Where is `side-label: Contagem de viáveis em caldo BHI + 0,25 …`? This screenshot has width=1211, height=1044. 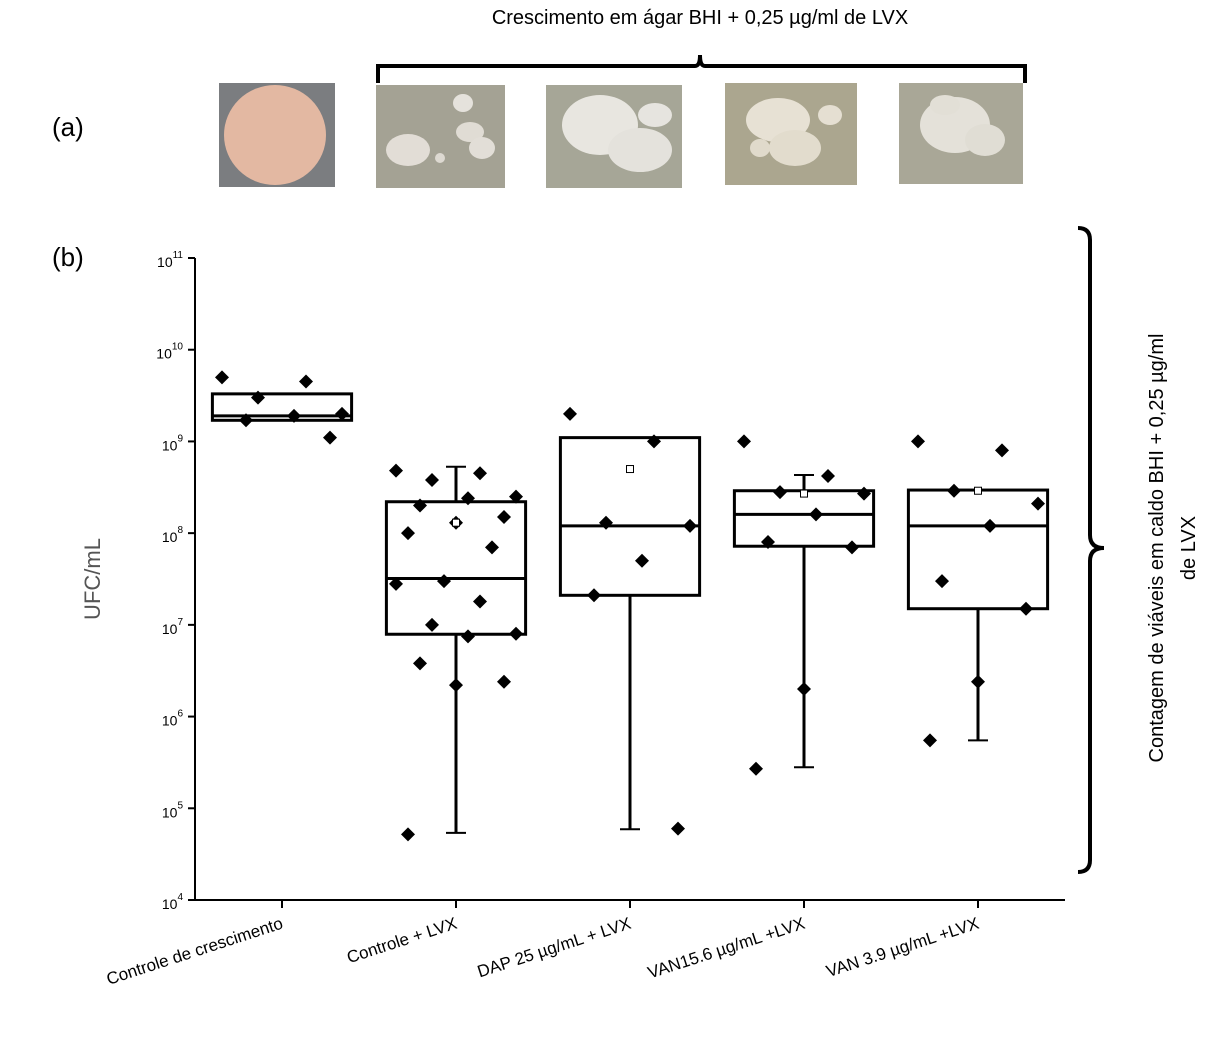 side-label: Contagem de viáveis em caldo BHI + 0,25 … is located at coordinates (1157, 548).